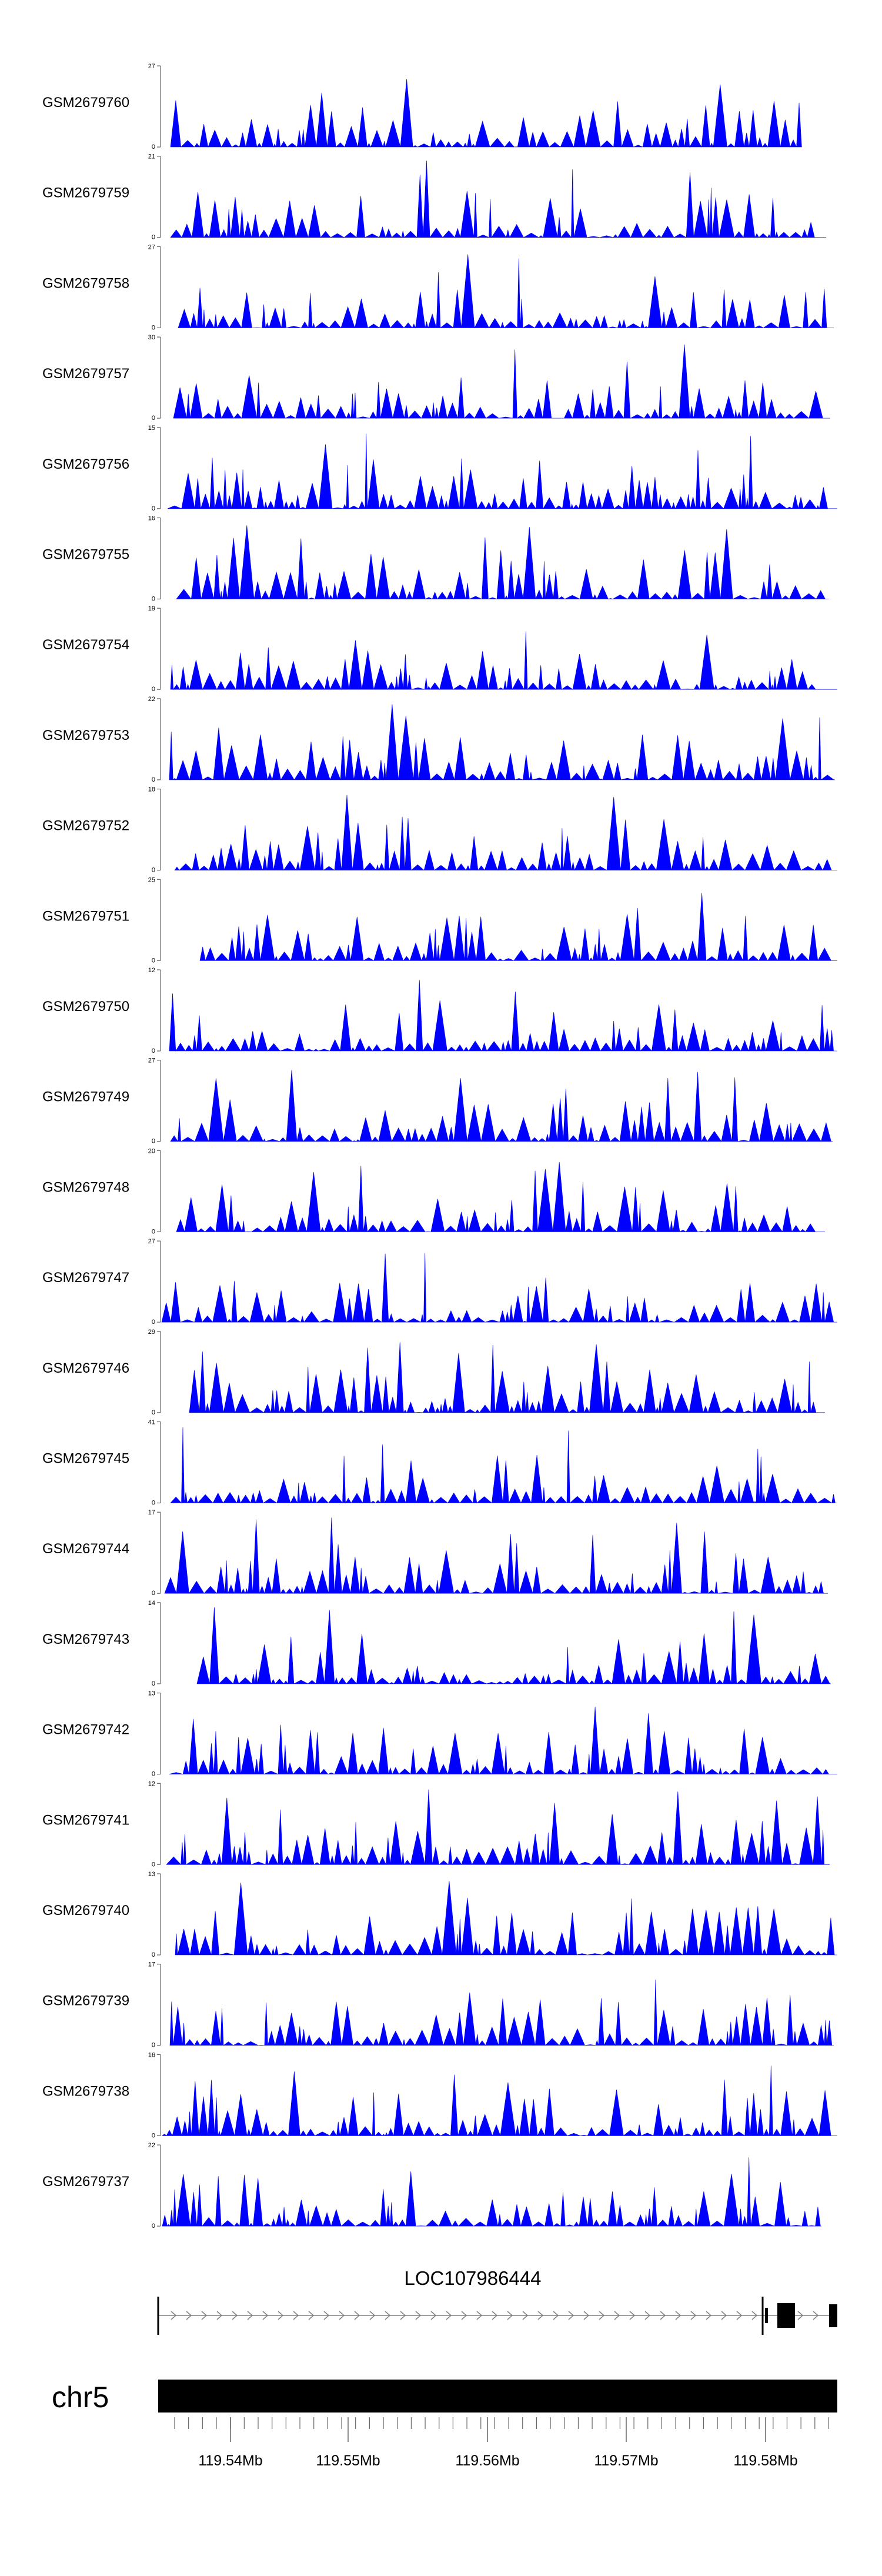 Image resolution: width=882 pixels, height=2576 pixels. Describe the element at coordinates (85, 374) in the screenshot. I see `track-label: GSM2679757` at that location.